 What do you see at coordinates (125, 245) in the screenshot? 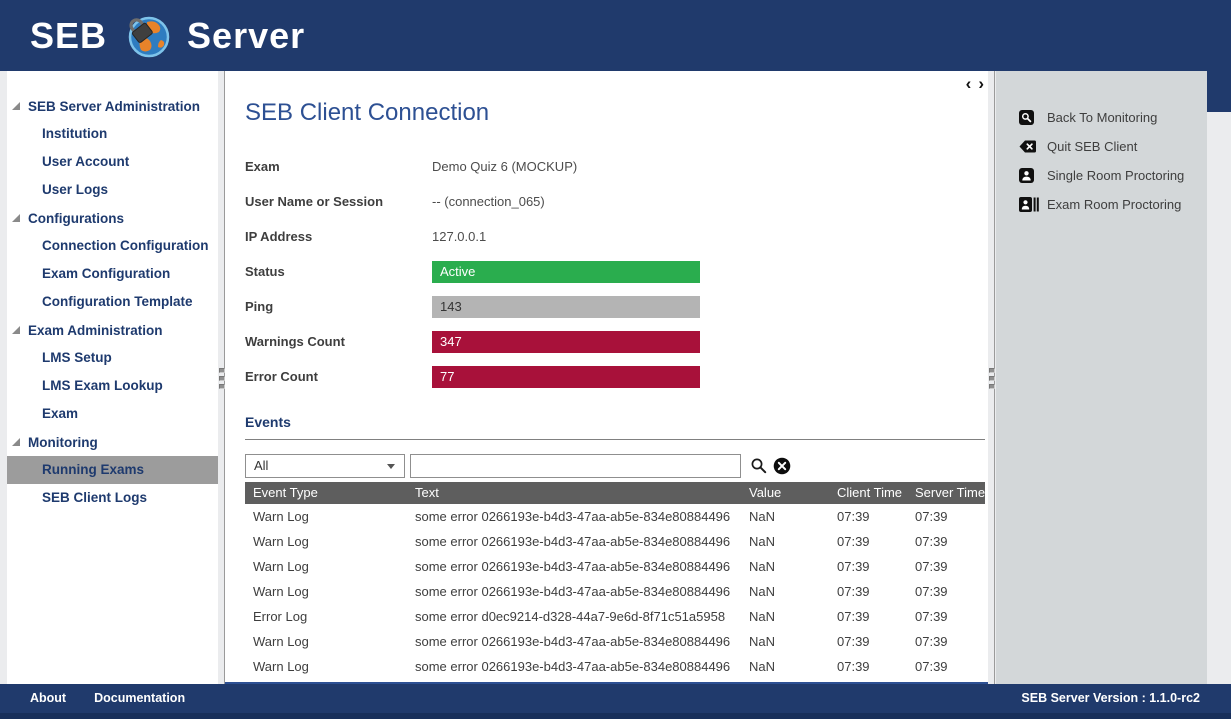
I see `sidebar-item-connection-configuration: Connection Configuration` at bounding box center [125, 245].